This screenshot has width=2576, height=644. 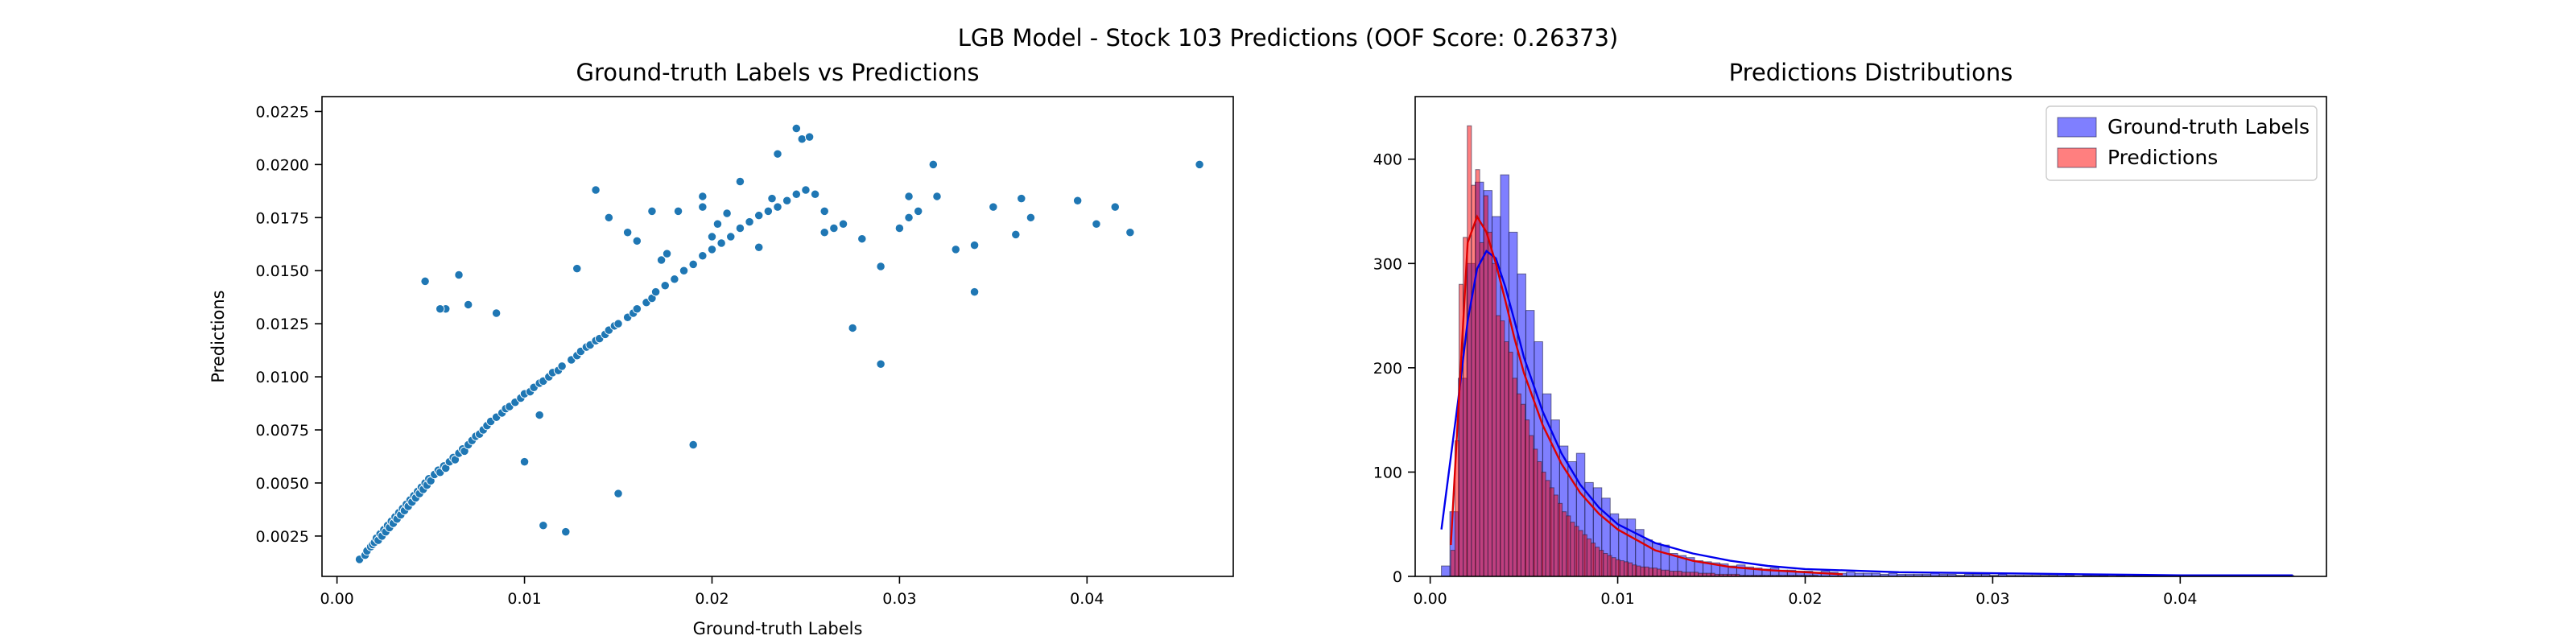 What do you see at coordinates (282, 484) in the screenshot?
I see `scatter-y-tick-label: 0.0050` at bounding box center [282, 484].